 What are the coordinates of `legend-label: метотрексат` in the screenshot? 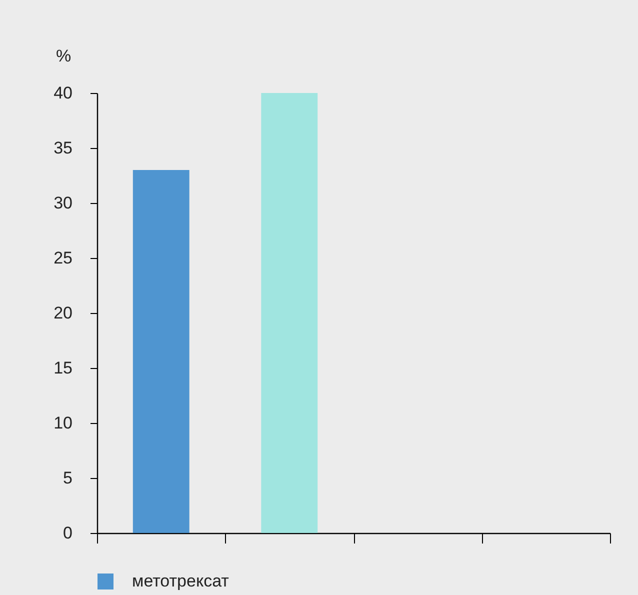 It's located at (181, 581).